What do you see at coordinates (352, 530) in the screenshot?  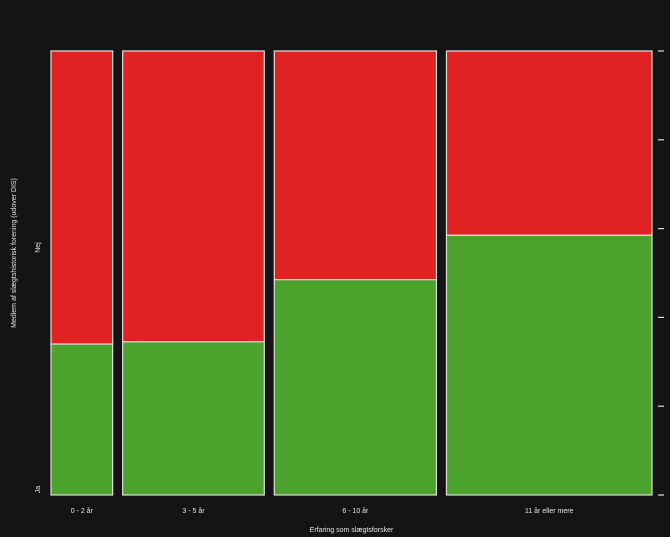 I see `x-axis-label: Erfaring som slægtsforsker` at bounding box center [352, 530].